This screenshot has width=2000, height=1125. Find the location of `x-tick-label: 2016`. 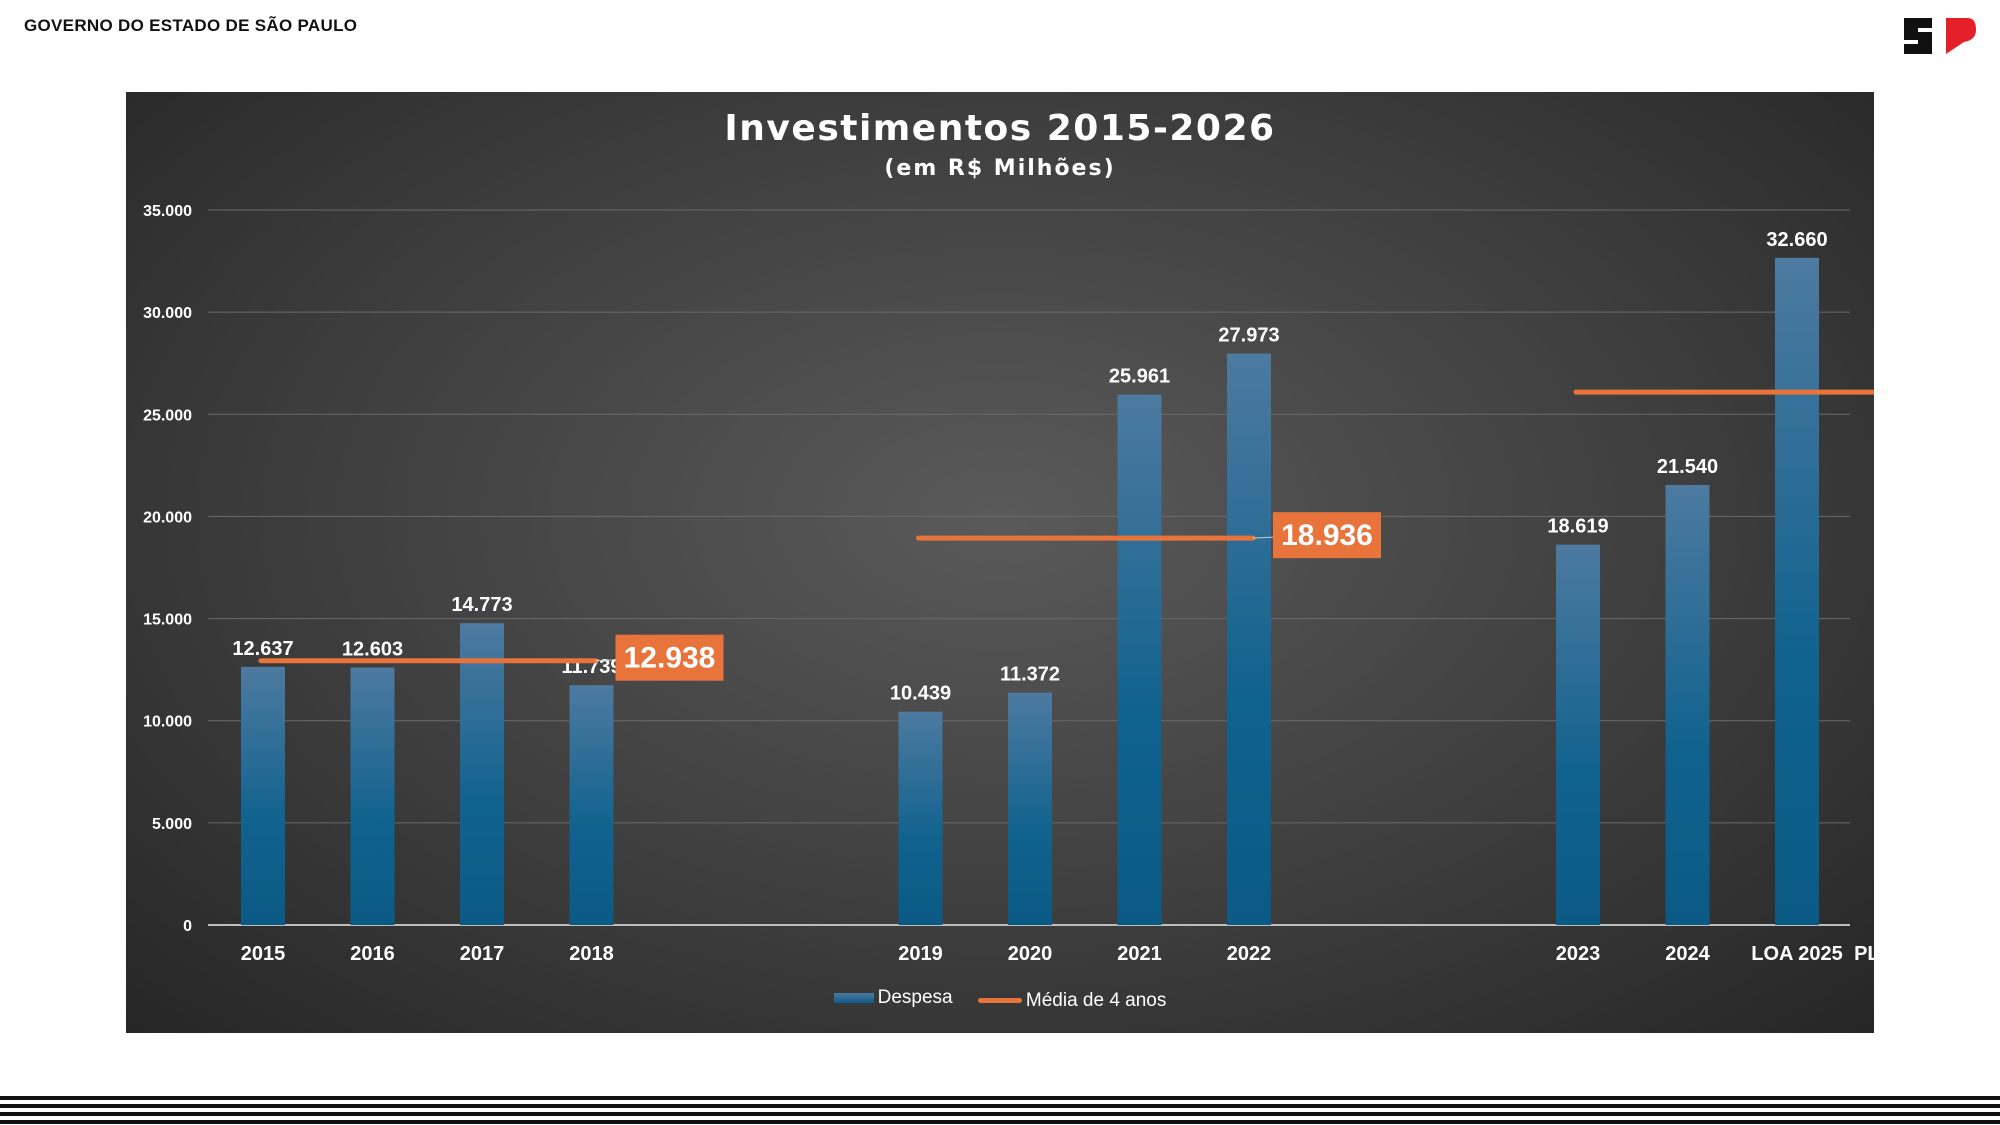

x-tick-label: 2016 is located at coordinates (372, 954).